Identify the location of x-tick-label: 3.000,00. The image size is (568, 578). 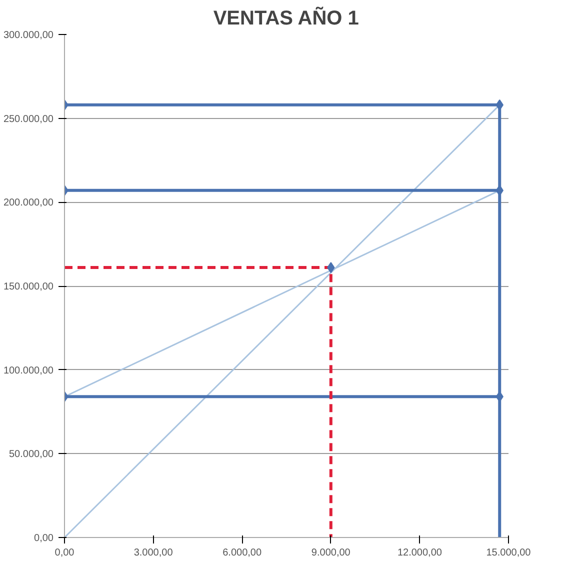
(154, 553).